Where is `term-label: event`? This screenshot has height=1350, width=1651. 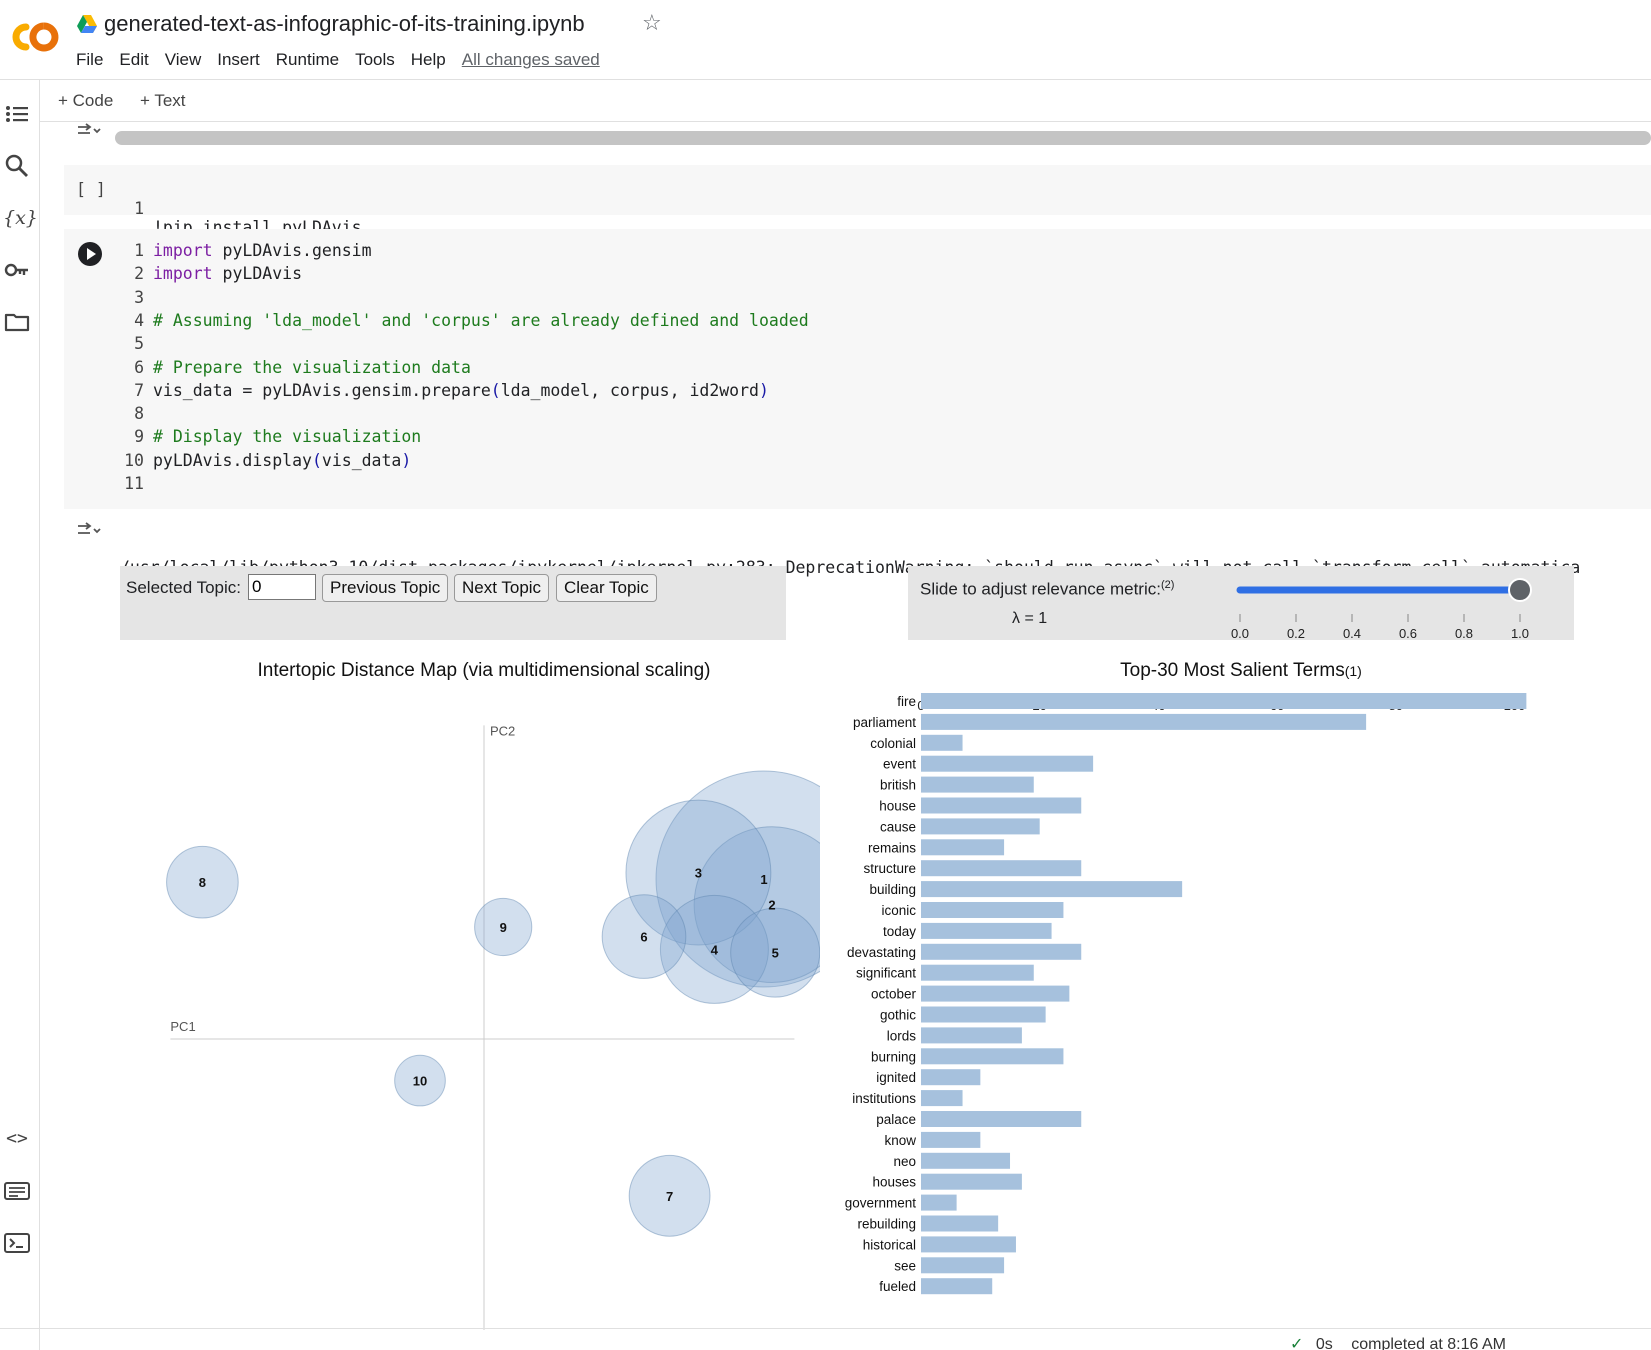 term-label: event is located at coordinates (899, 764).